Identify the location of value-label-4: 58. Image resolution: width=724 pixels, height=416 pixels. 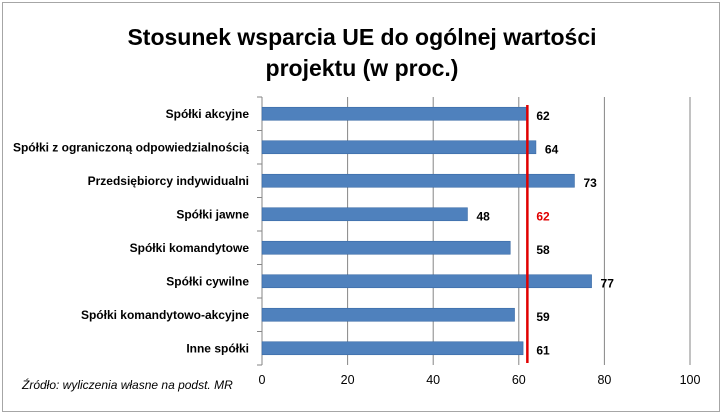
(543, 250).